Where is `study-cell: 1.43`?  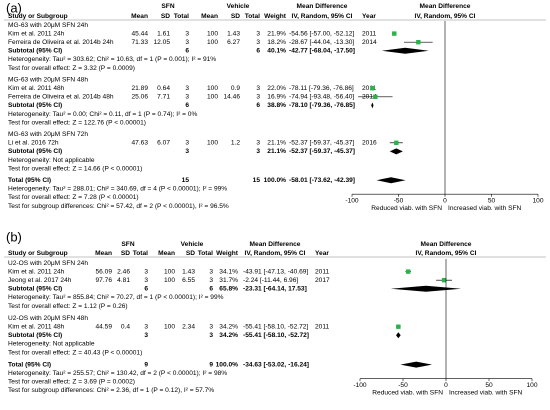 study-cell: 1.43 is located at coordinates (233, 33).